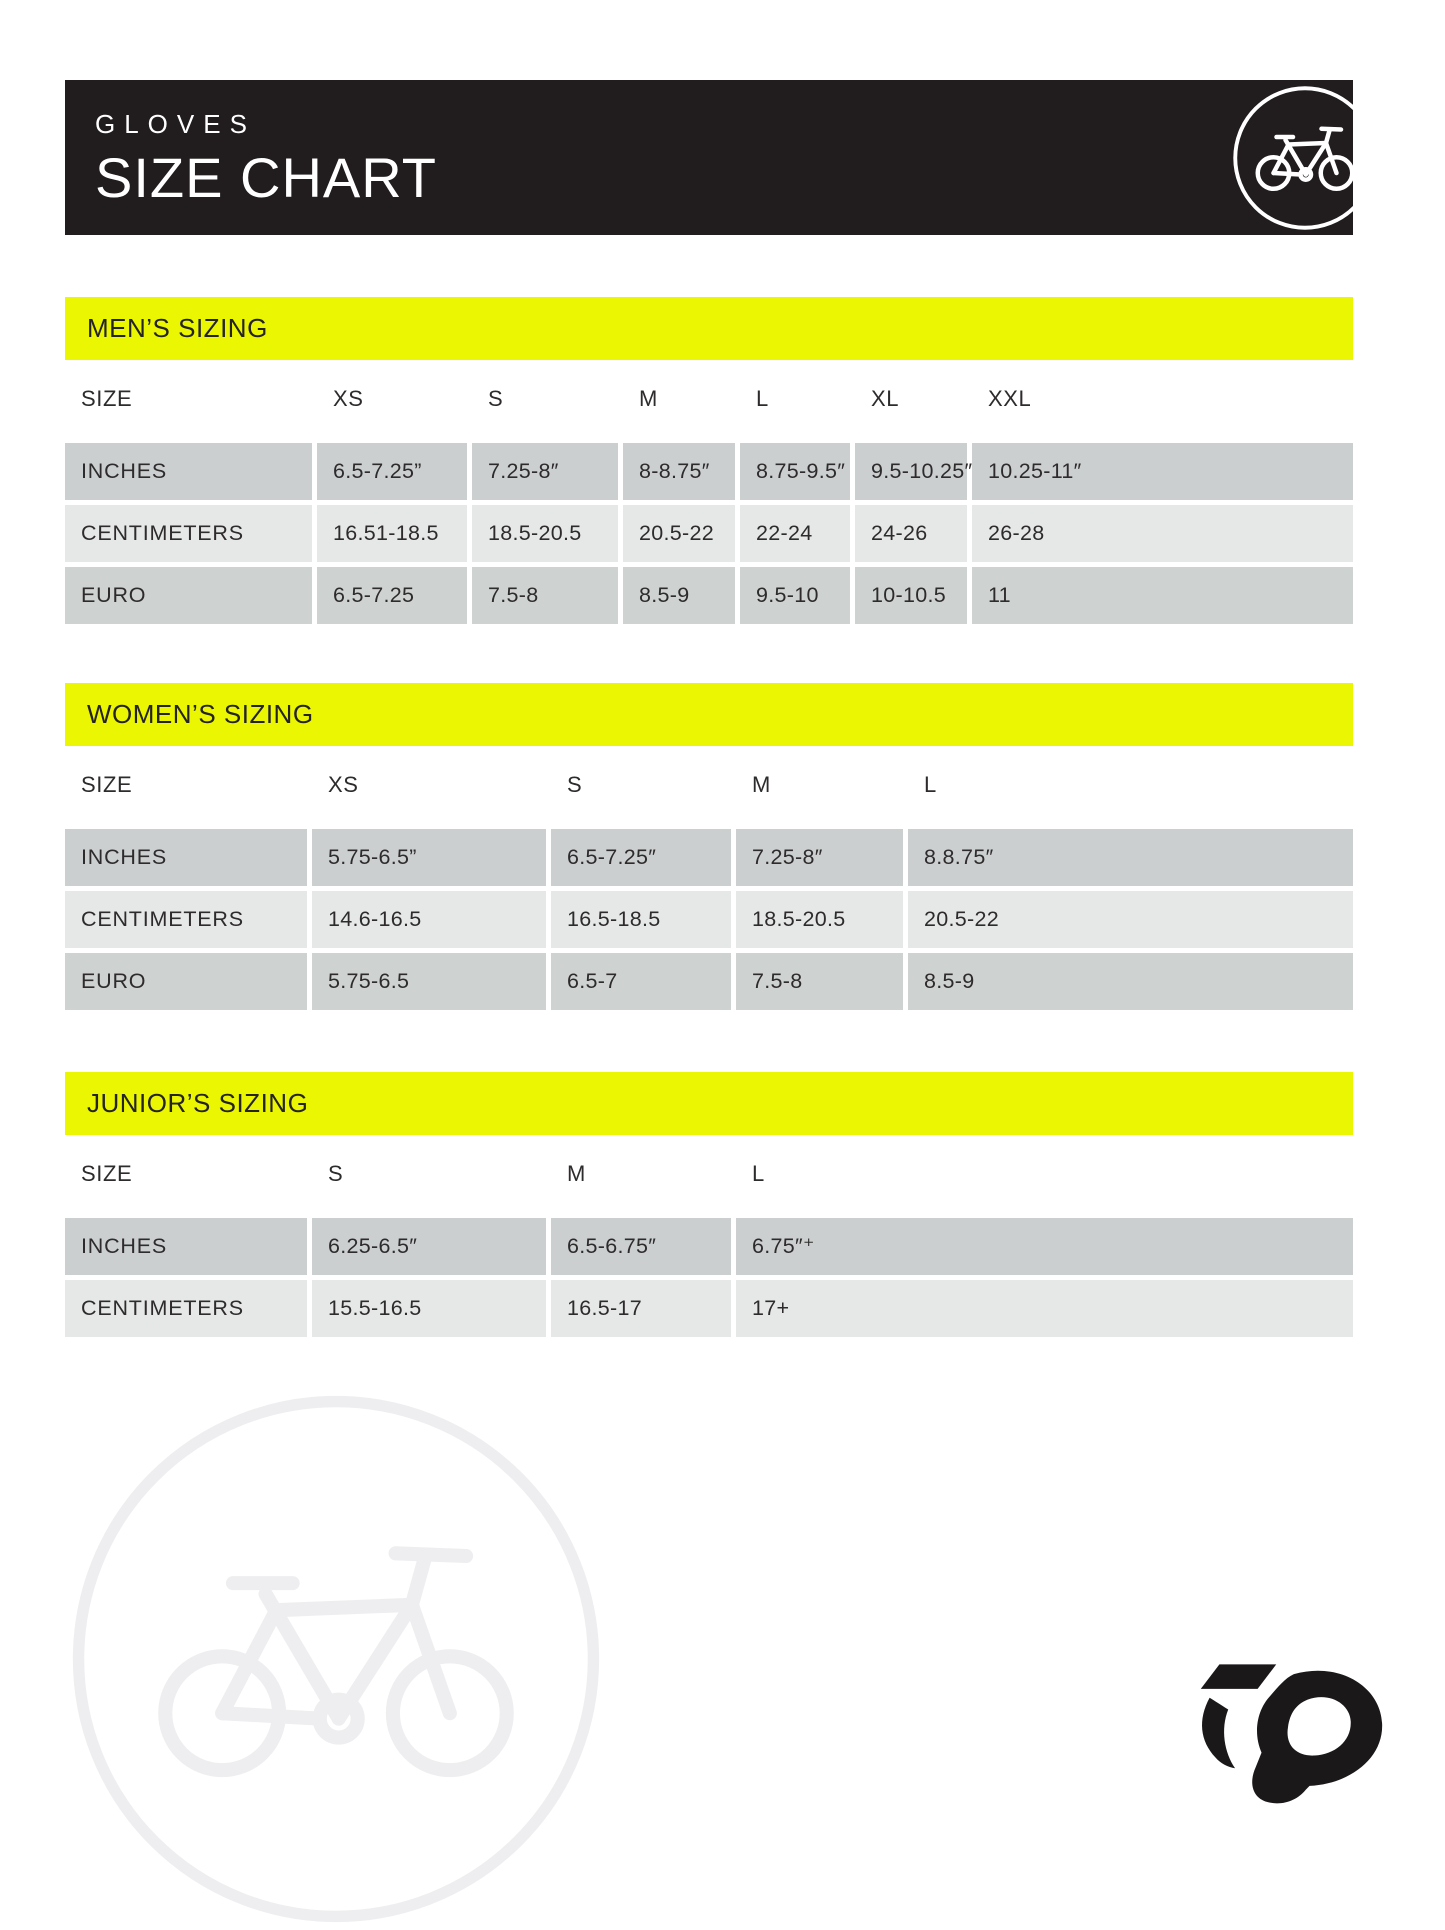 The height and width of the screenshot is (1930, 1445). Describe the element at coordinates (392, 471) in the screenshot. I see `size-value-cell: 6.5-7.25”` at that location.